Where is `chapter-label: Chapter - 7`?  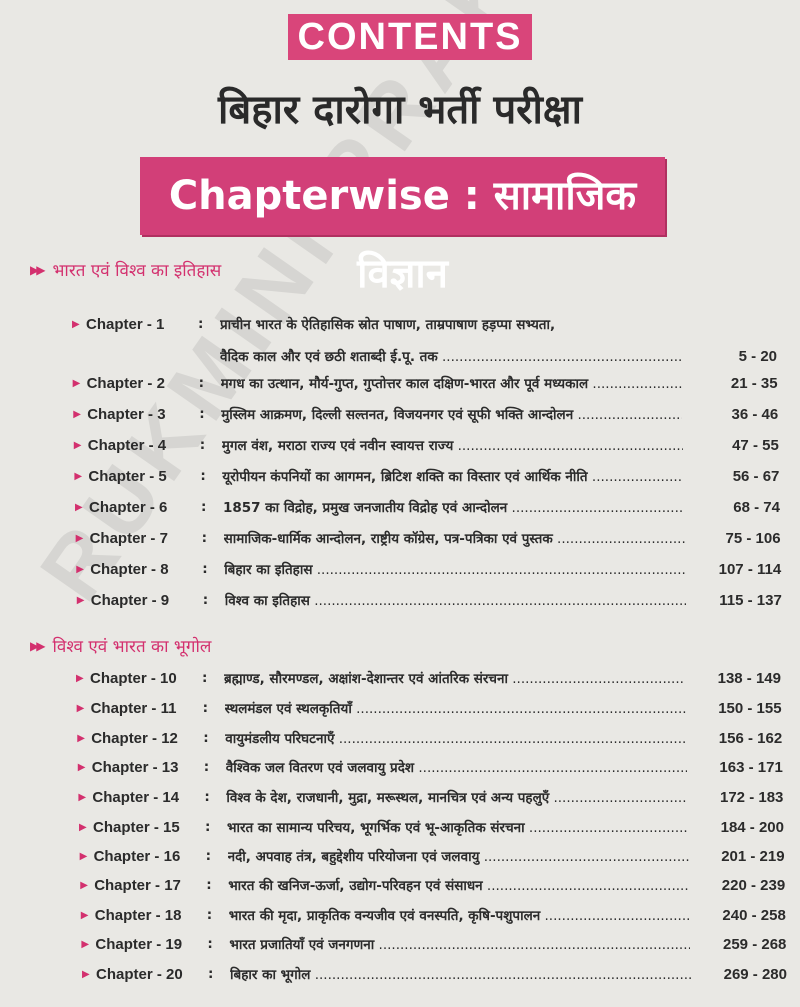
chapter-label: Chapter - 7 is located at coordinates (128, 538).